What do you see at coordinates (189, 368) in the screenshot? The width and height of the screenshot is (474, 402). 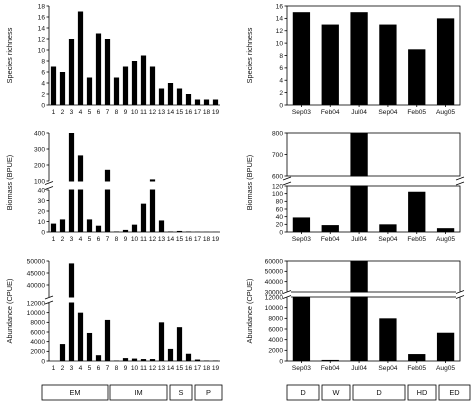 I see `x-tick-label: 16` at bounding box center [189, 368].